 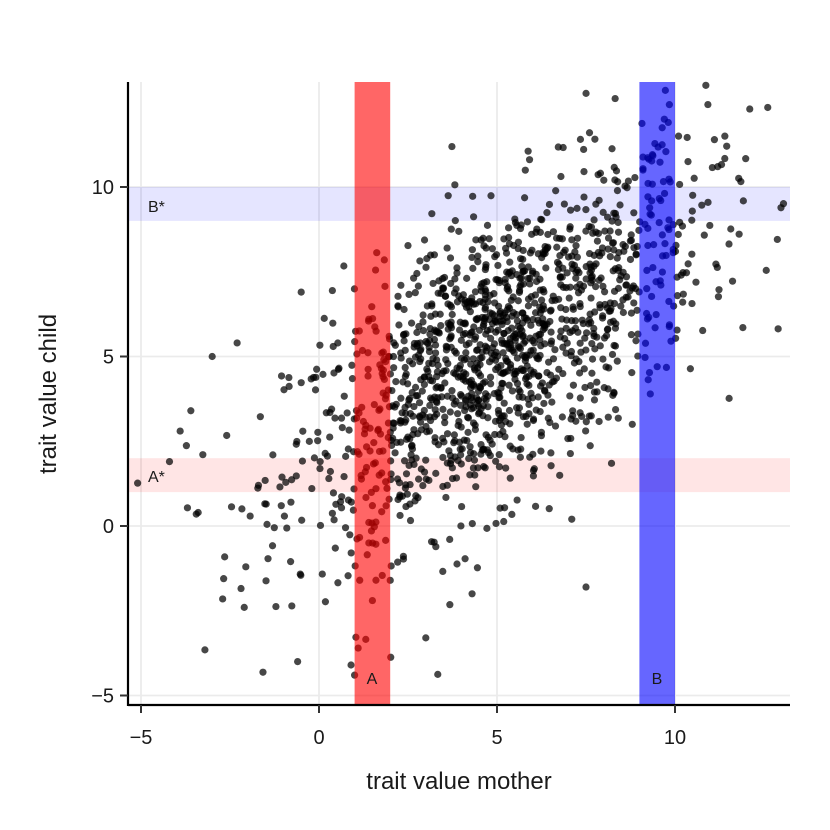 I want to click on y-axis-title: trait value child, so click(x=48, y=394).